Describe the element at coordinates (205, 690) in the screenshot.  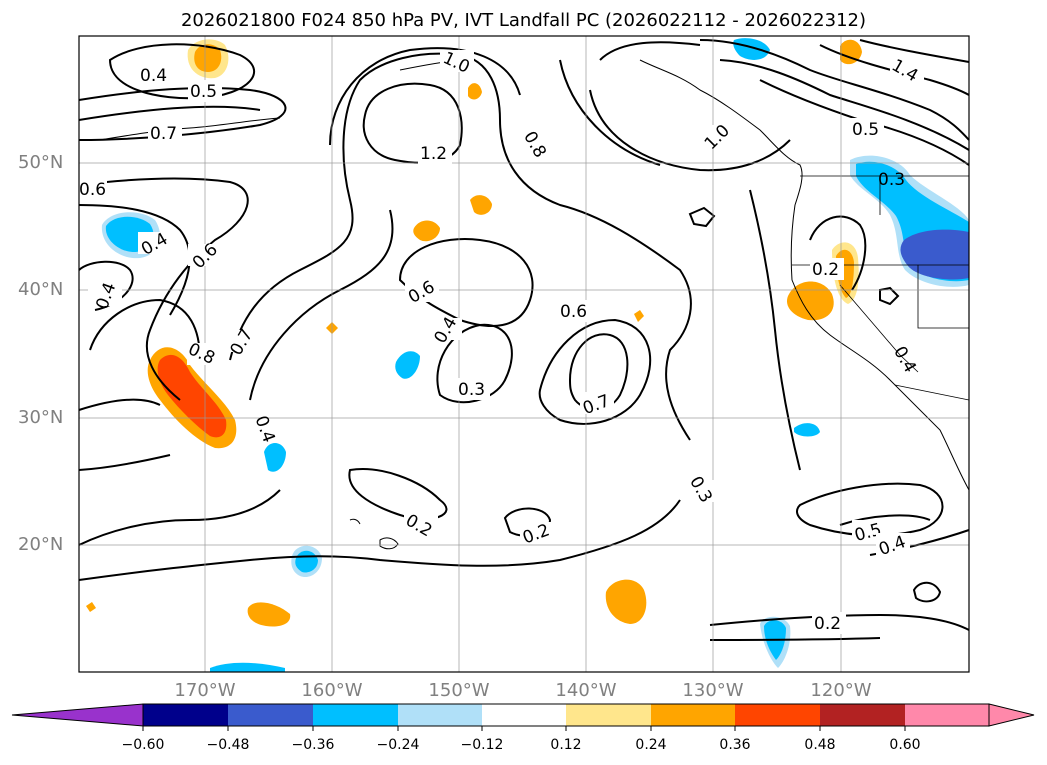
I see `lon-label-170w: 170°W` at that location.